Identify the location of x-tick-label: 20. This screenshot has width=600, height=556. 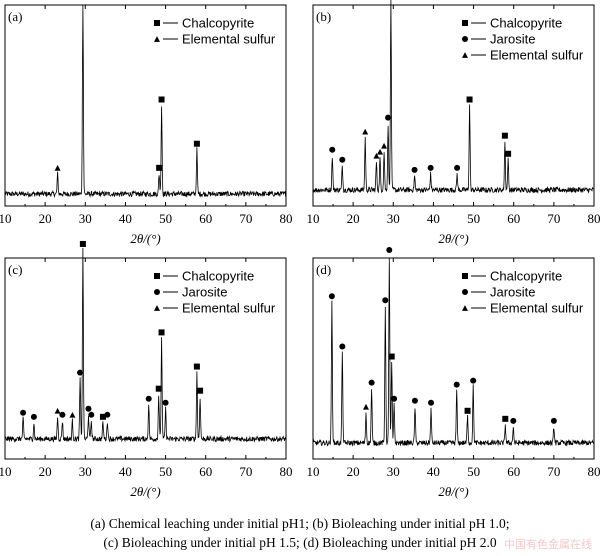
(353, 218).